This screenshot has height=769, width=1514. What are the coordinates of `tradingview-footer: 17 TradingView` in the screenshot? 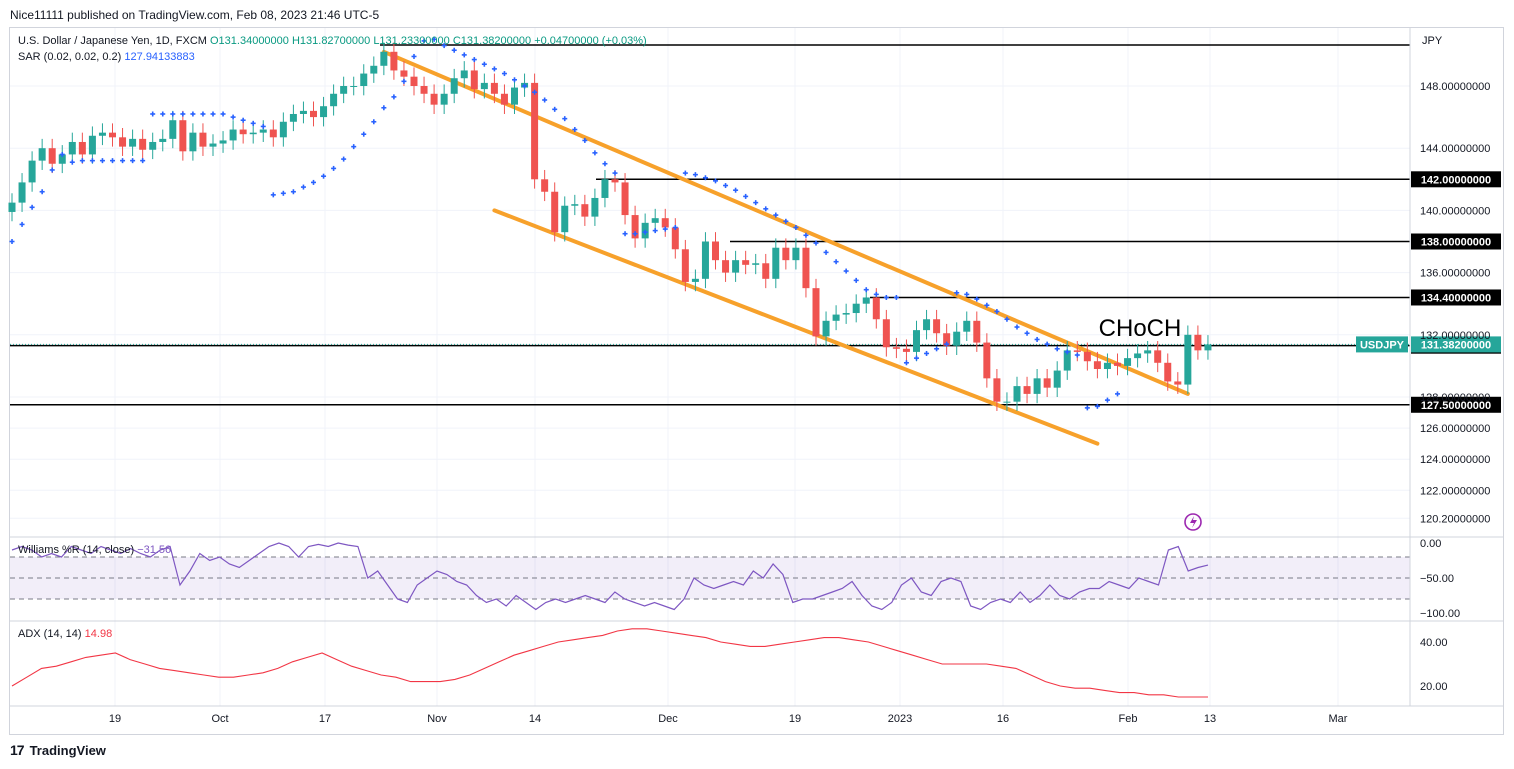 It's located at (58, 750).